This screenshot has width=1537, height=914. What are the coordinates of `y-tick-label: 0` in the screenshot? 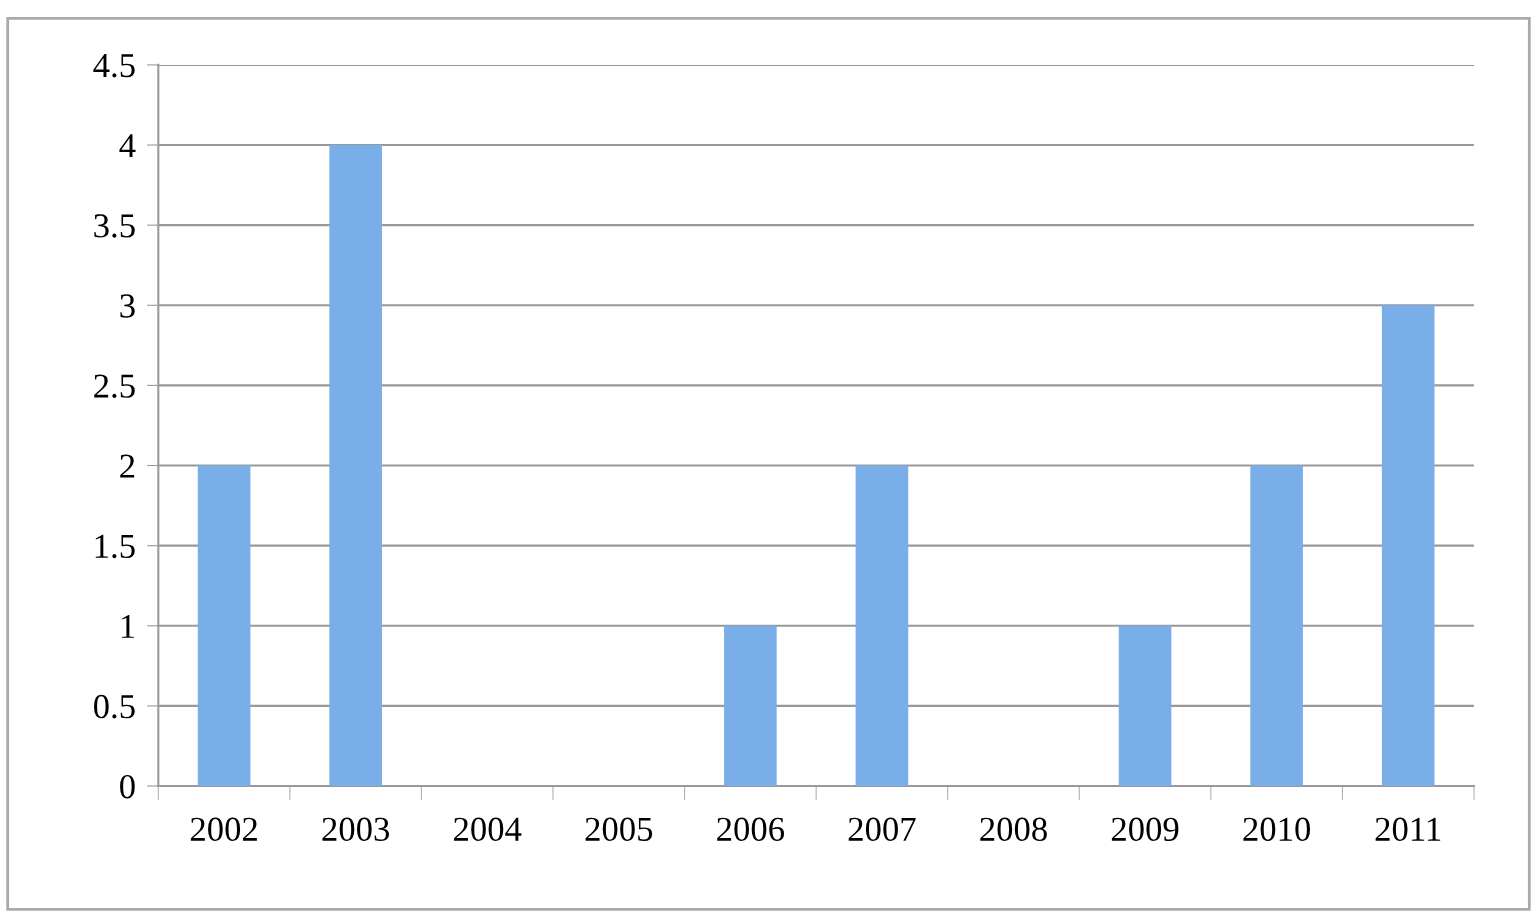 It's located at (127, 787).